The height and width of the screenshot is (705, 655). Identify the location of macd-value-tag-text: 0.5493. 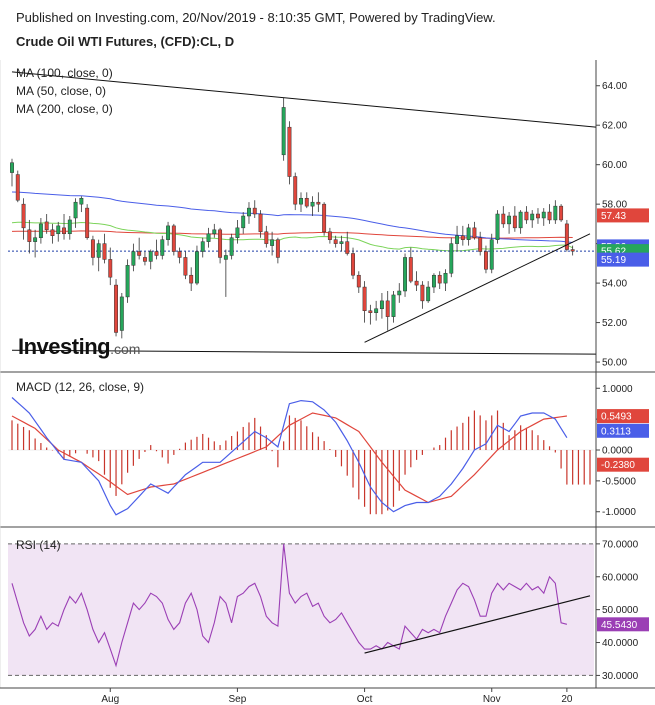
(616, 417).